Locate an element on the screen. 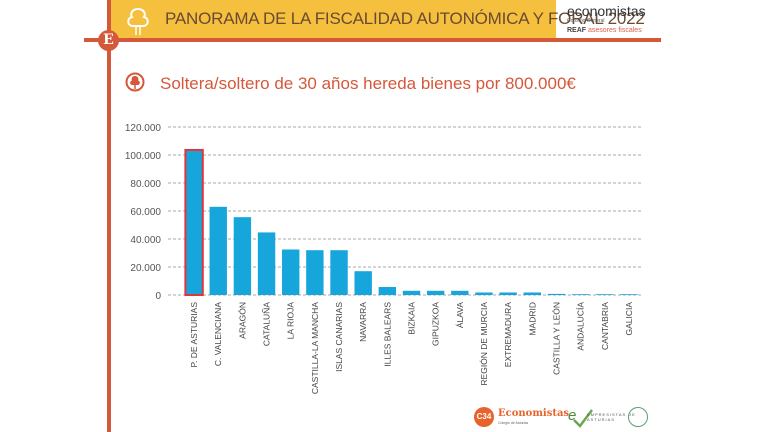  brand-reaf: REAF asesores fiscales is located at coordinates (606, 30).